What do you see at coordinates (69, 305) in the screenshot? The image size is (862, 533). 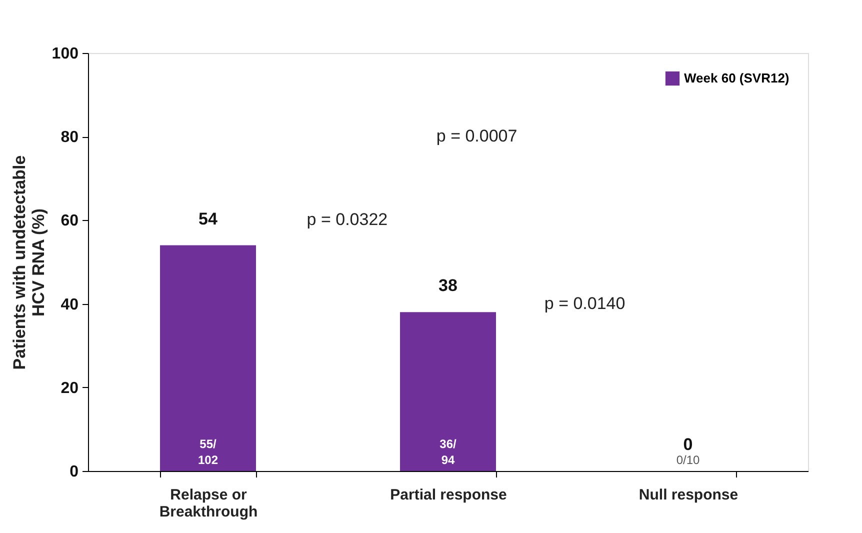 I see `y-tick-label: 40` at bounding box center [69, 305].